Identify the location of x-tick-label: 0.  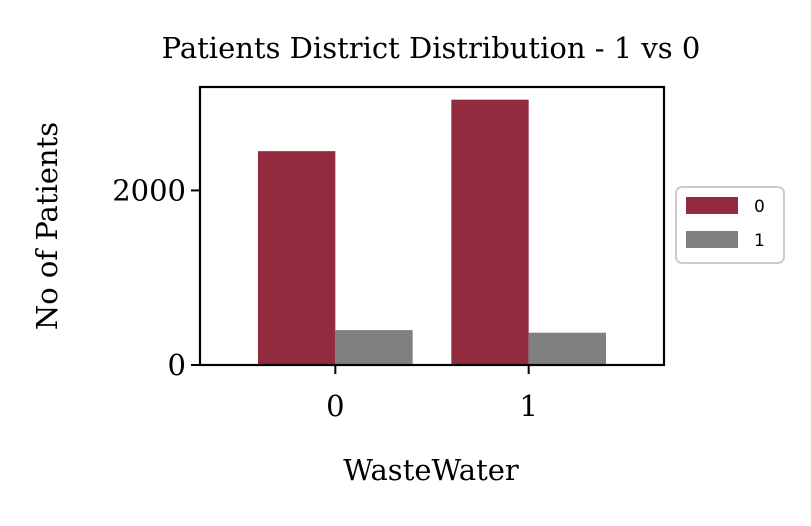
(335, 406).